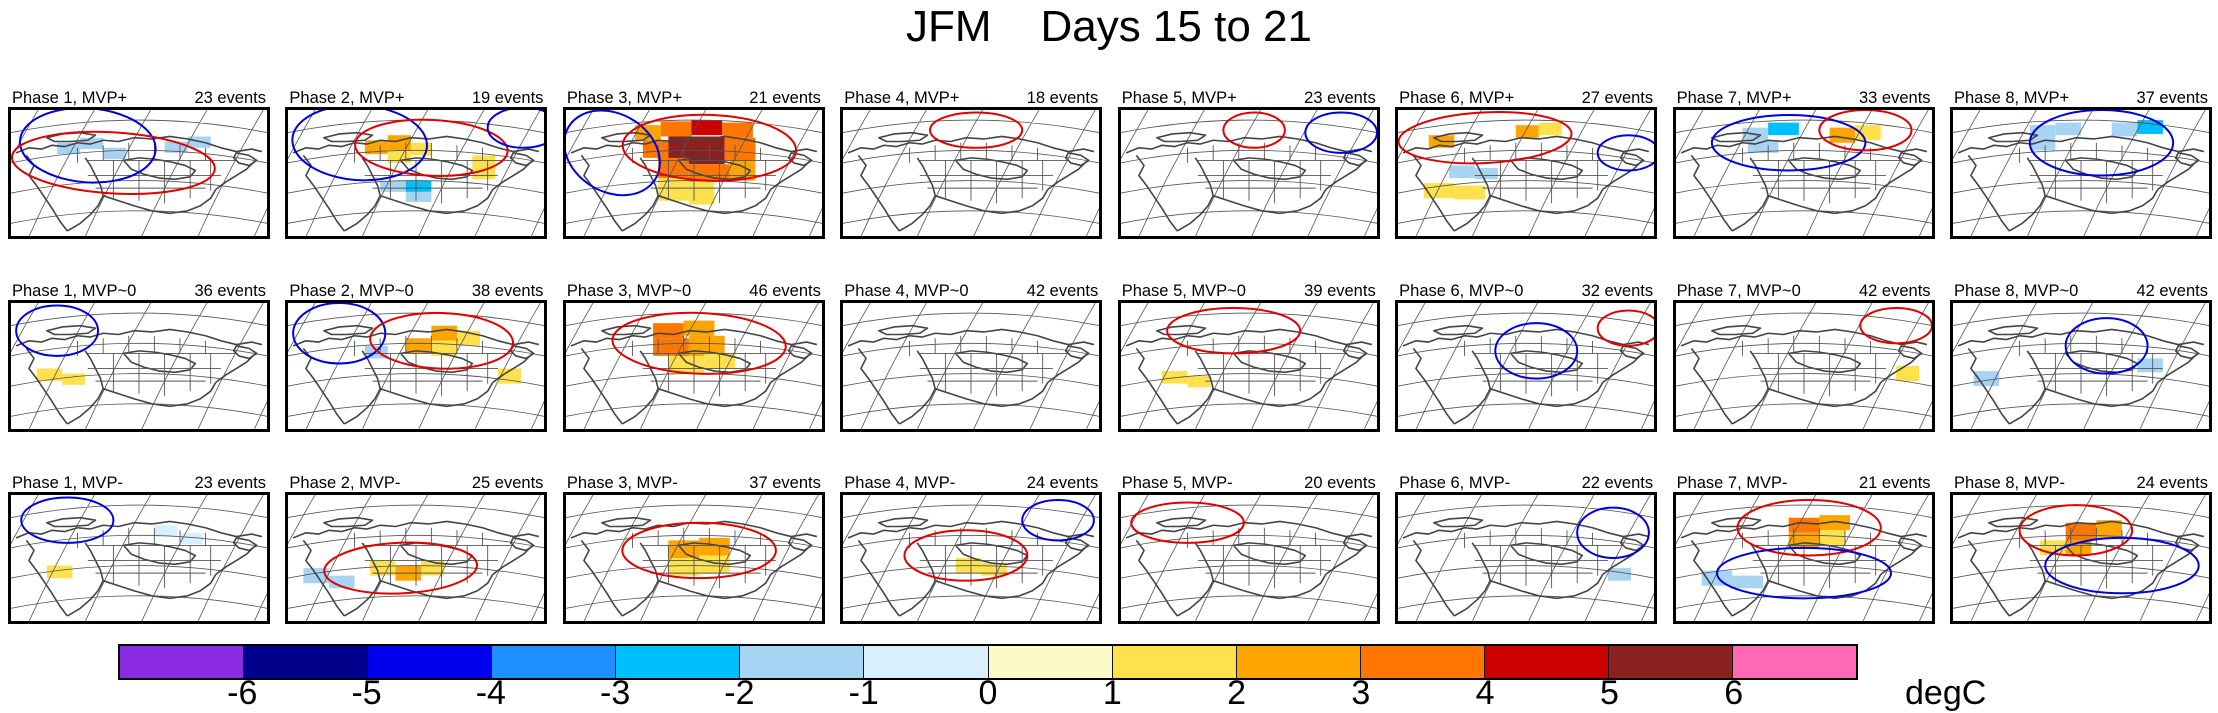 The image size is (2218, 713). What do you see at coordinates (1738, 290) in the screenshot?
I see `panel-phase-label: Phase 7, MVP~0` at bounding box center [1738, 290].